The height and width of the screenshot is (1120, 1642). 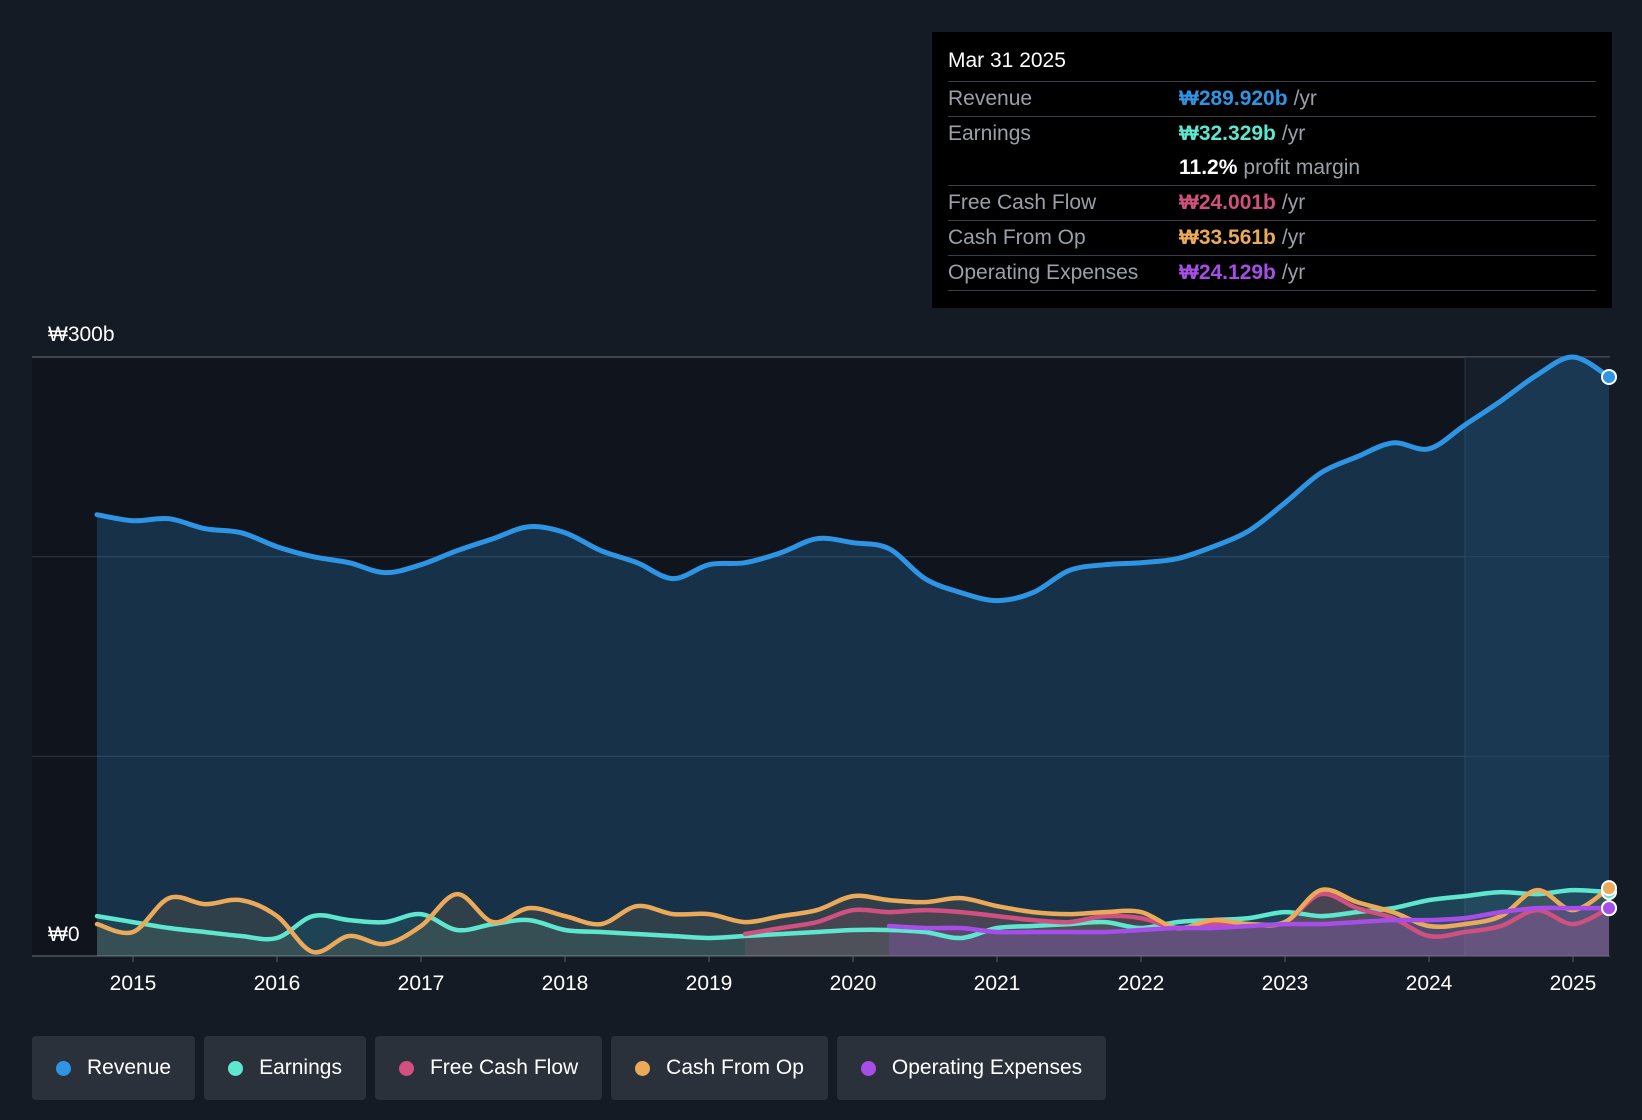 What do you see at coordinates (1609, 888) in the screenshot?
I see `end-marker-cash-from-op` at bounding box center [1609, 888].